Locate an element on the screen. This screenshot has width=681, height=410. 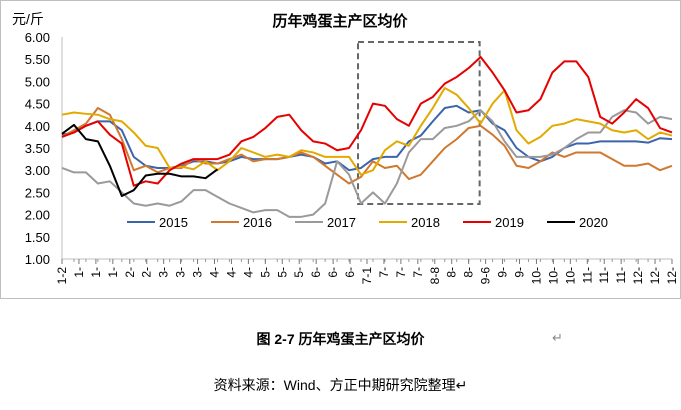
legend-label: 2020 is located at coordinates (593, 222).